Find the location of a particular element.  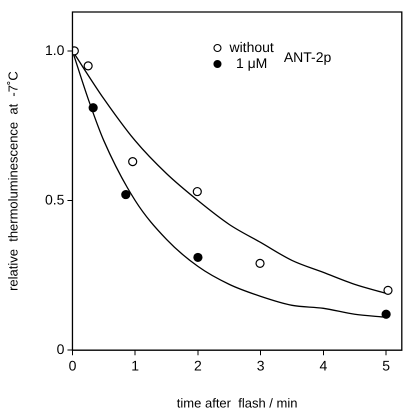

x-tick-label: 1 is located at coordinates (135, 365).